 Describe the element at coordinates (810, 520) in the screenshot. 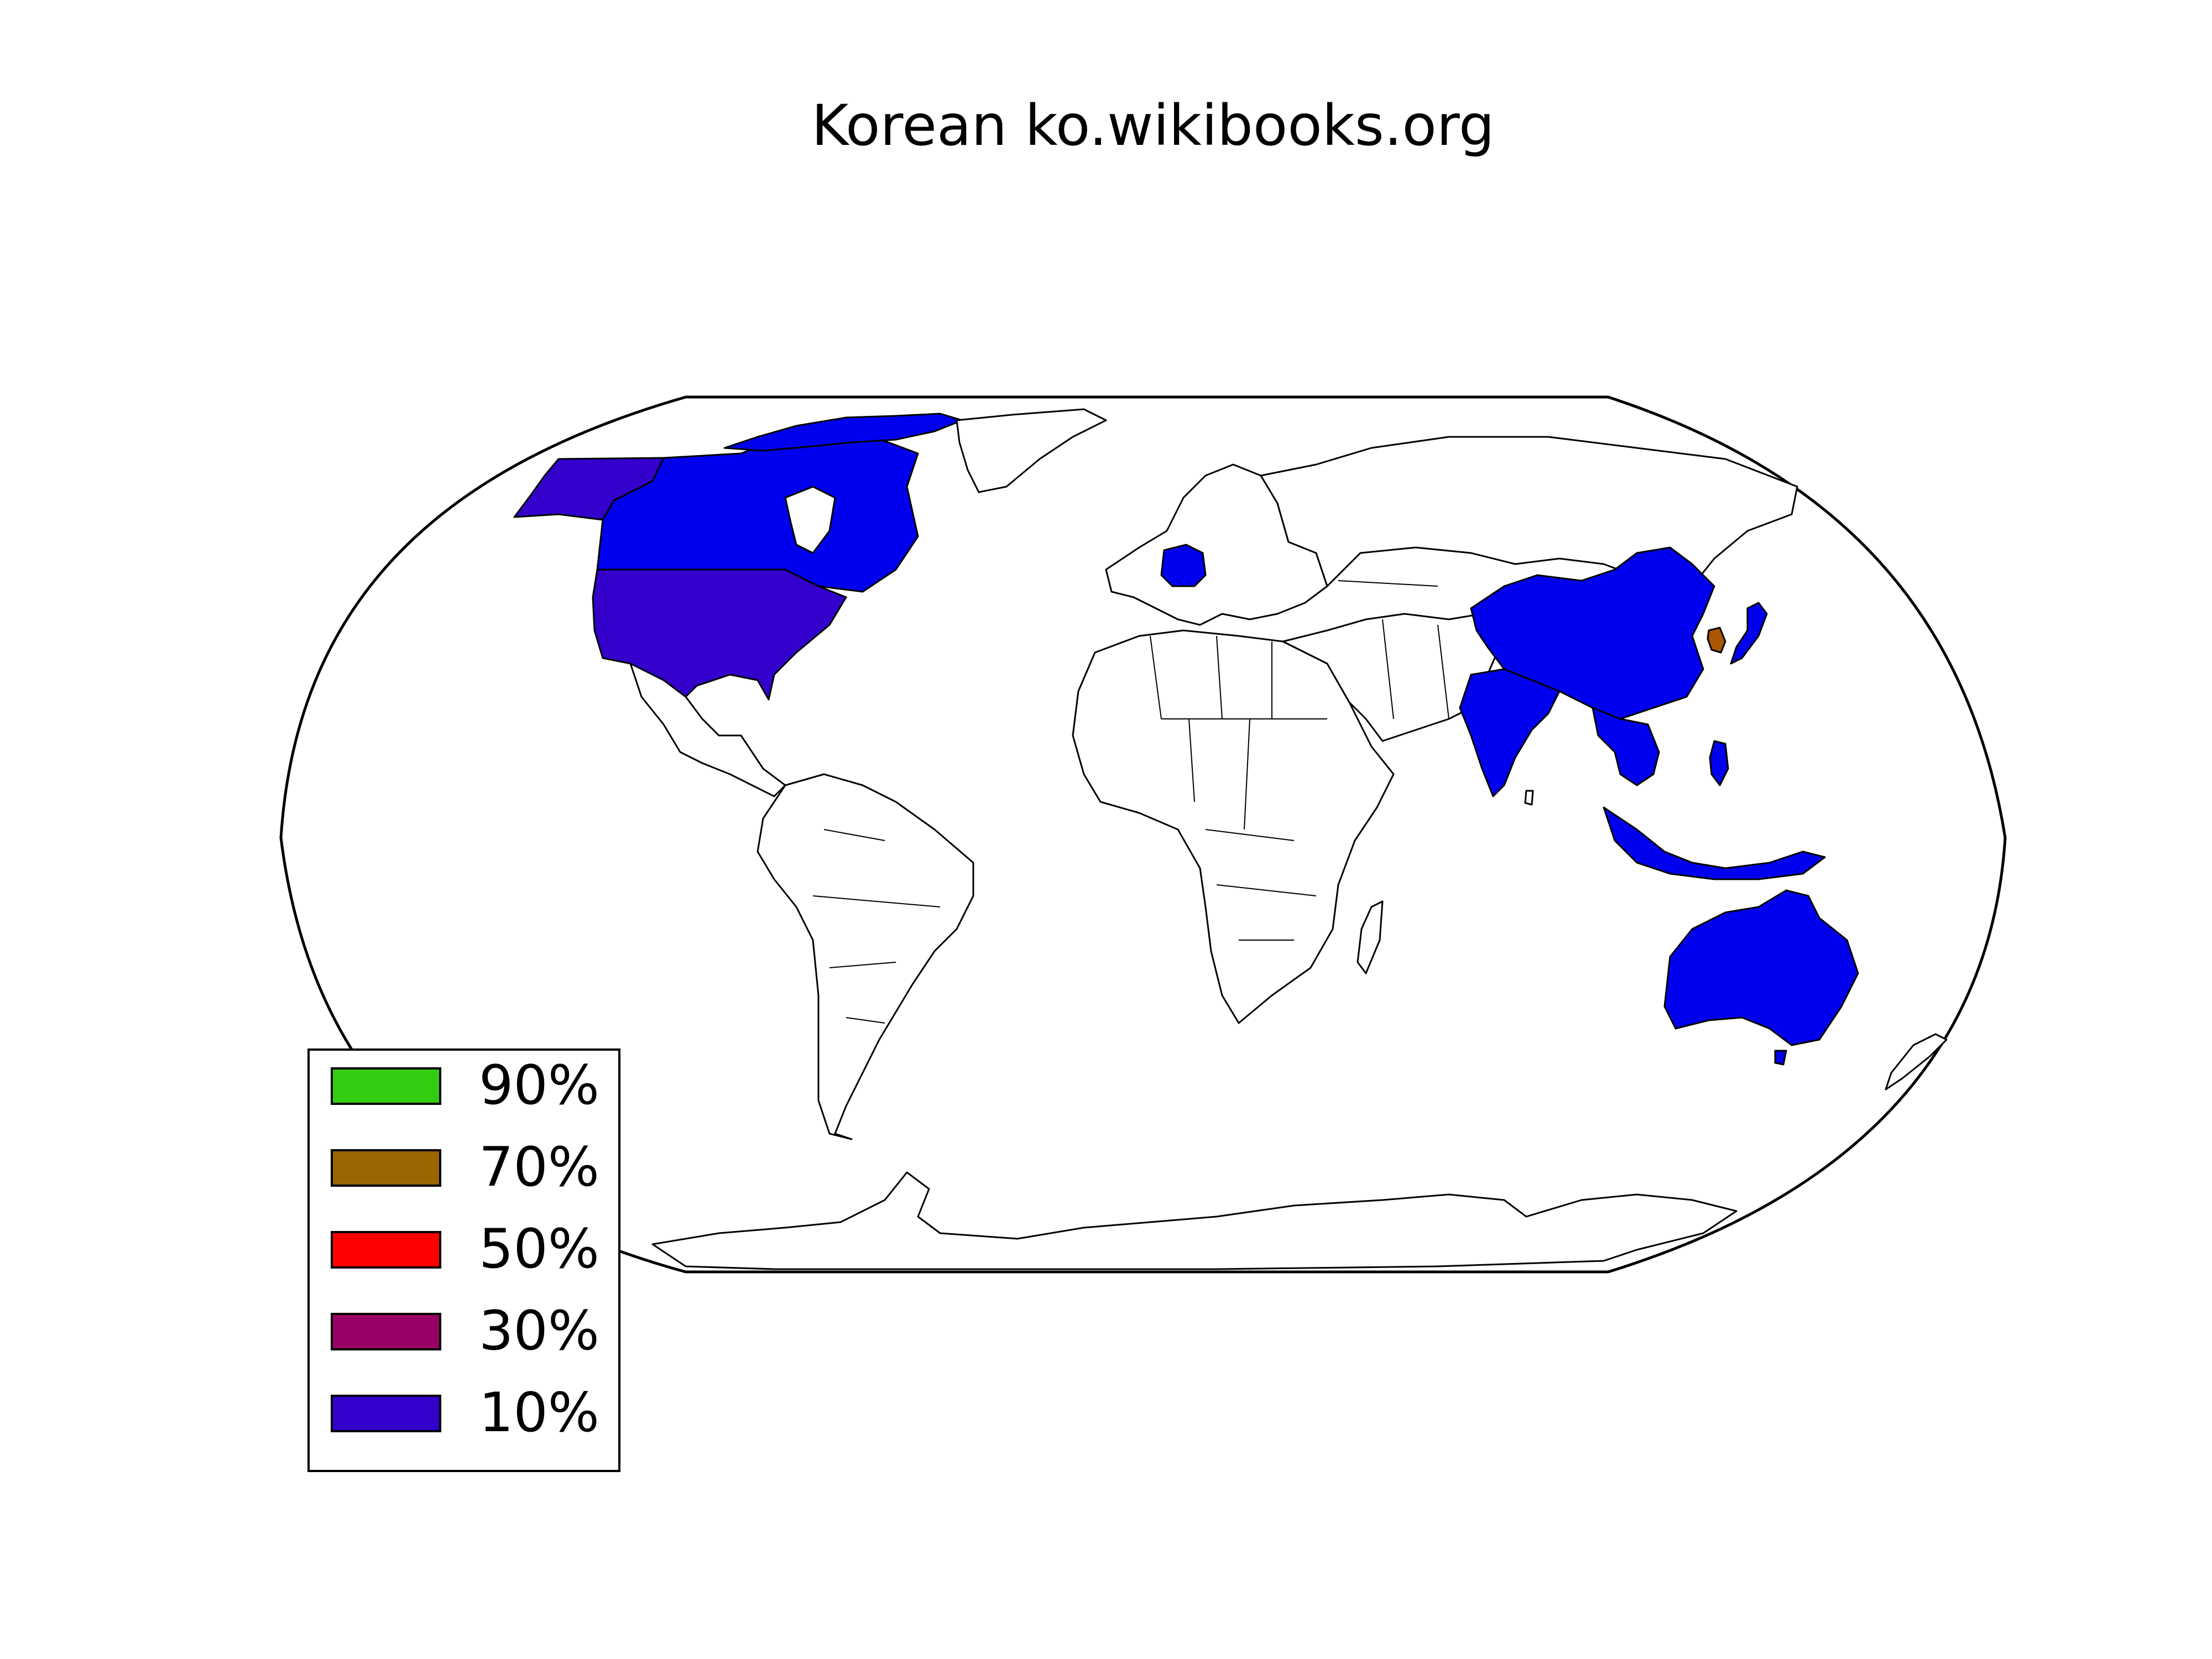

I see `hudson-bay` at that location.